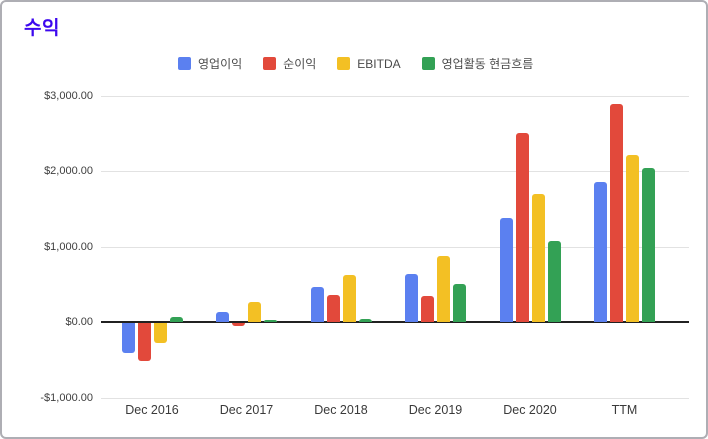 Image resolution: width=708 pixels, height=439 pixels. I want to click on legend: 영업이익 순이익 EBITDA 영업활동 현금흐름, so click(355, 63).